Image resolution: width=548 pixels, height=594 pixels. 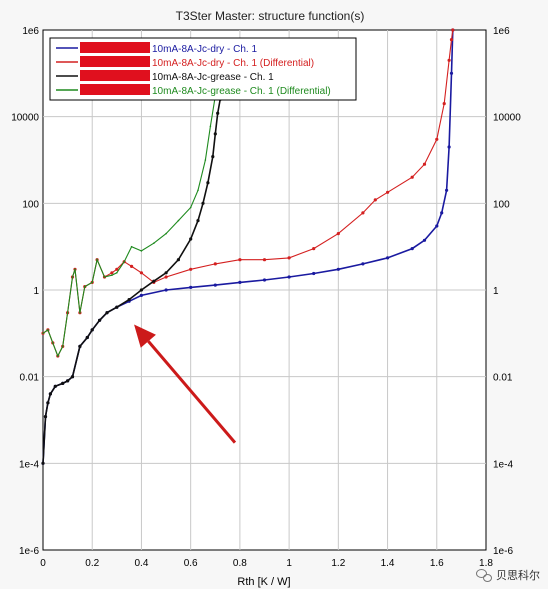 I want to click on legend-entry: 10mA-8A-Jc-dry - Ch. 1, so click(x=204, y=49).